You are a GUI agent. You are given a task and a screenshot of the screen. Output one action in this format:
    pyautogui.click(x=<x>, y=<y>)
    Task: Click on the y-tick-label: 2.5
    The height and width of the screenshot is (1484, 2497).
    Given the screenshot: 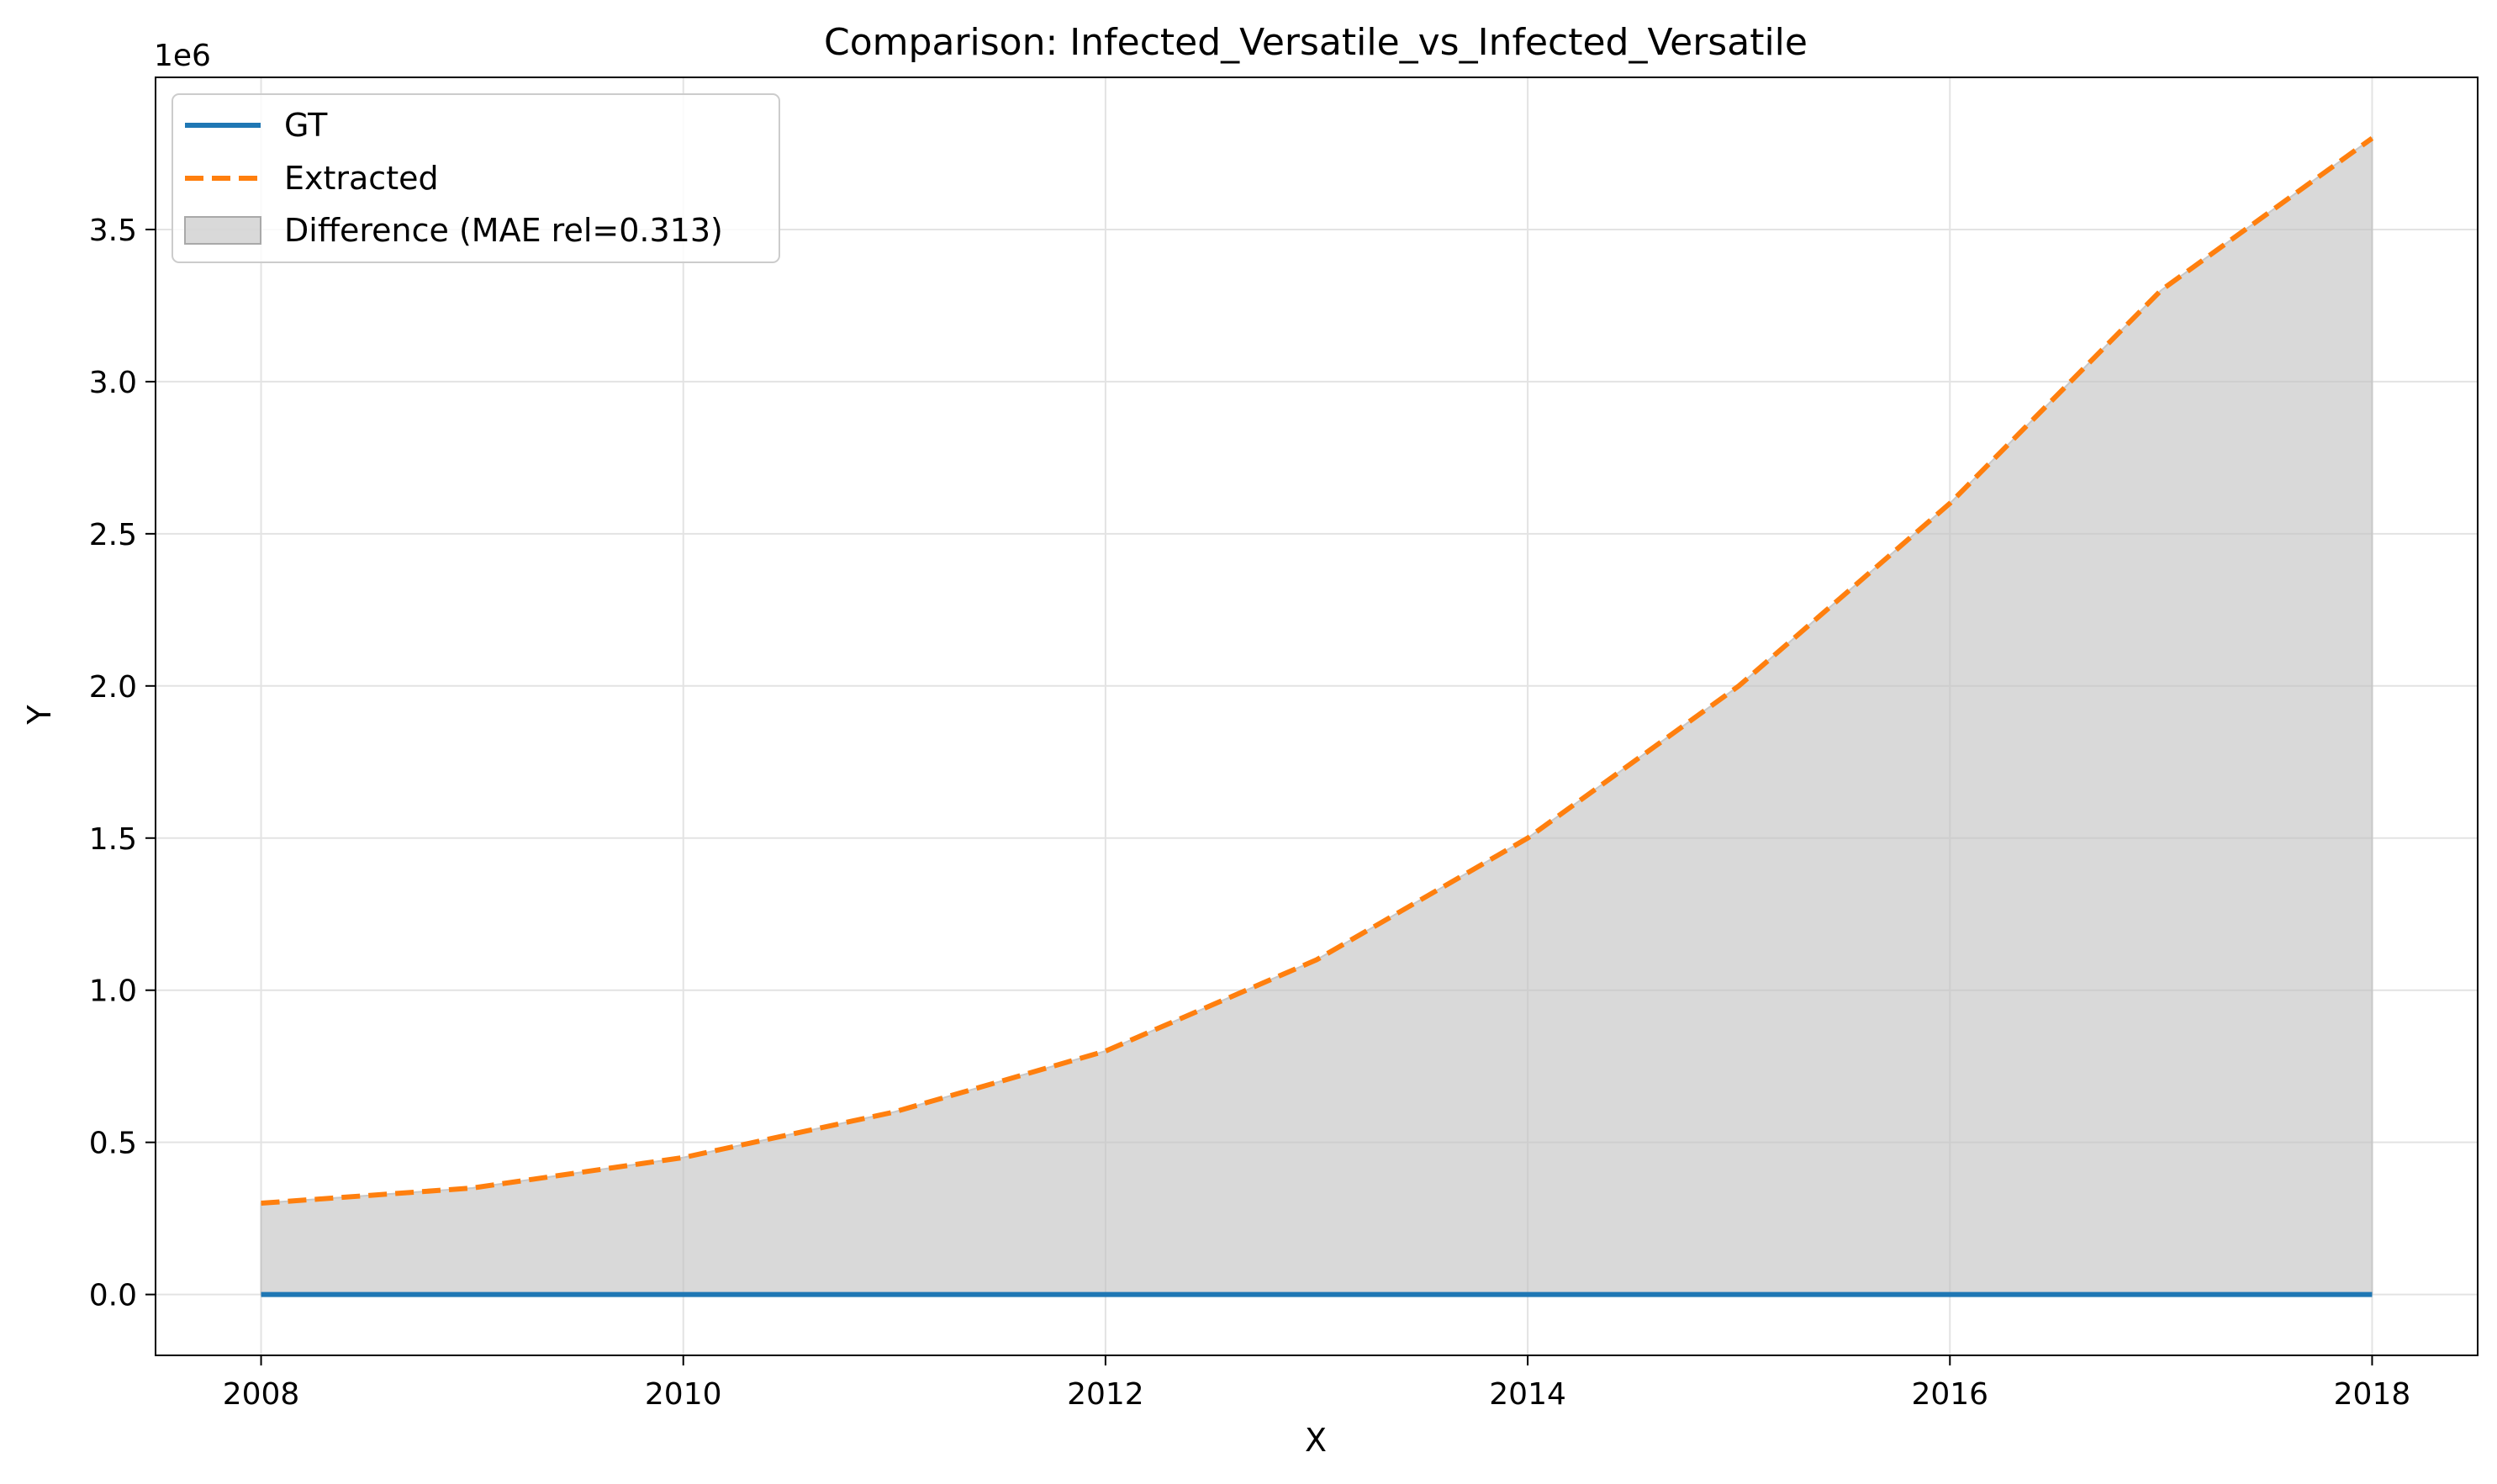 What is the action you would take?
    pyautogui.click(x=113, y=535)
    